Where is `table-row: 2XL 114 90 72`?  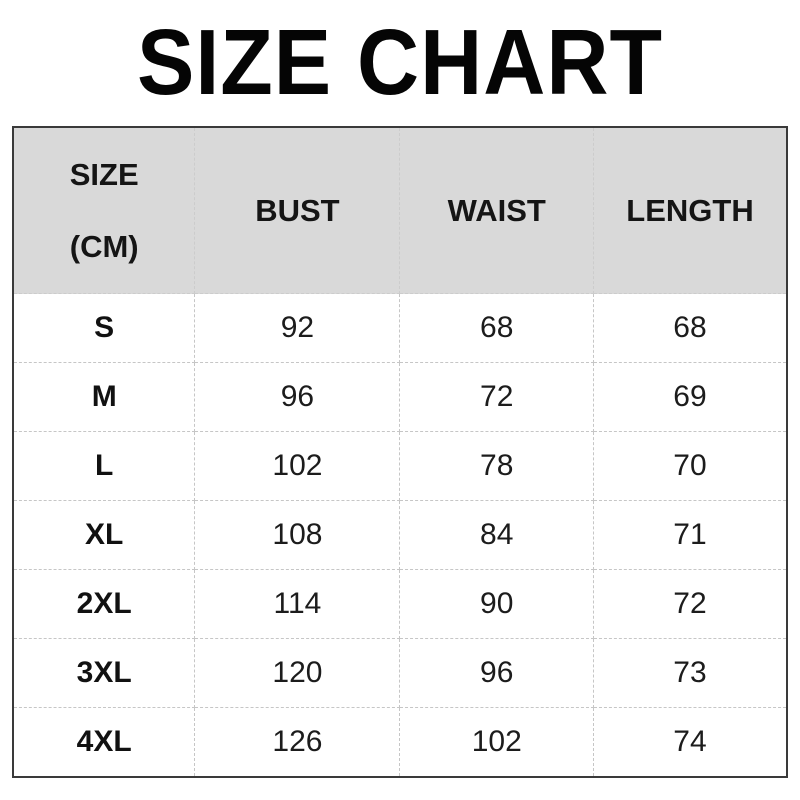
table-row: 2XL 114 90 72 is located at coordinates (400, 604).